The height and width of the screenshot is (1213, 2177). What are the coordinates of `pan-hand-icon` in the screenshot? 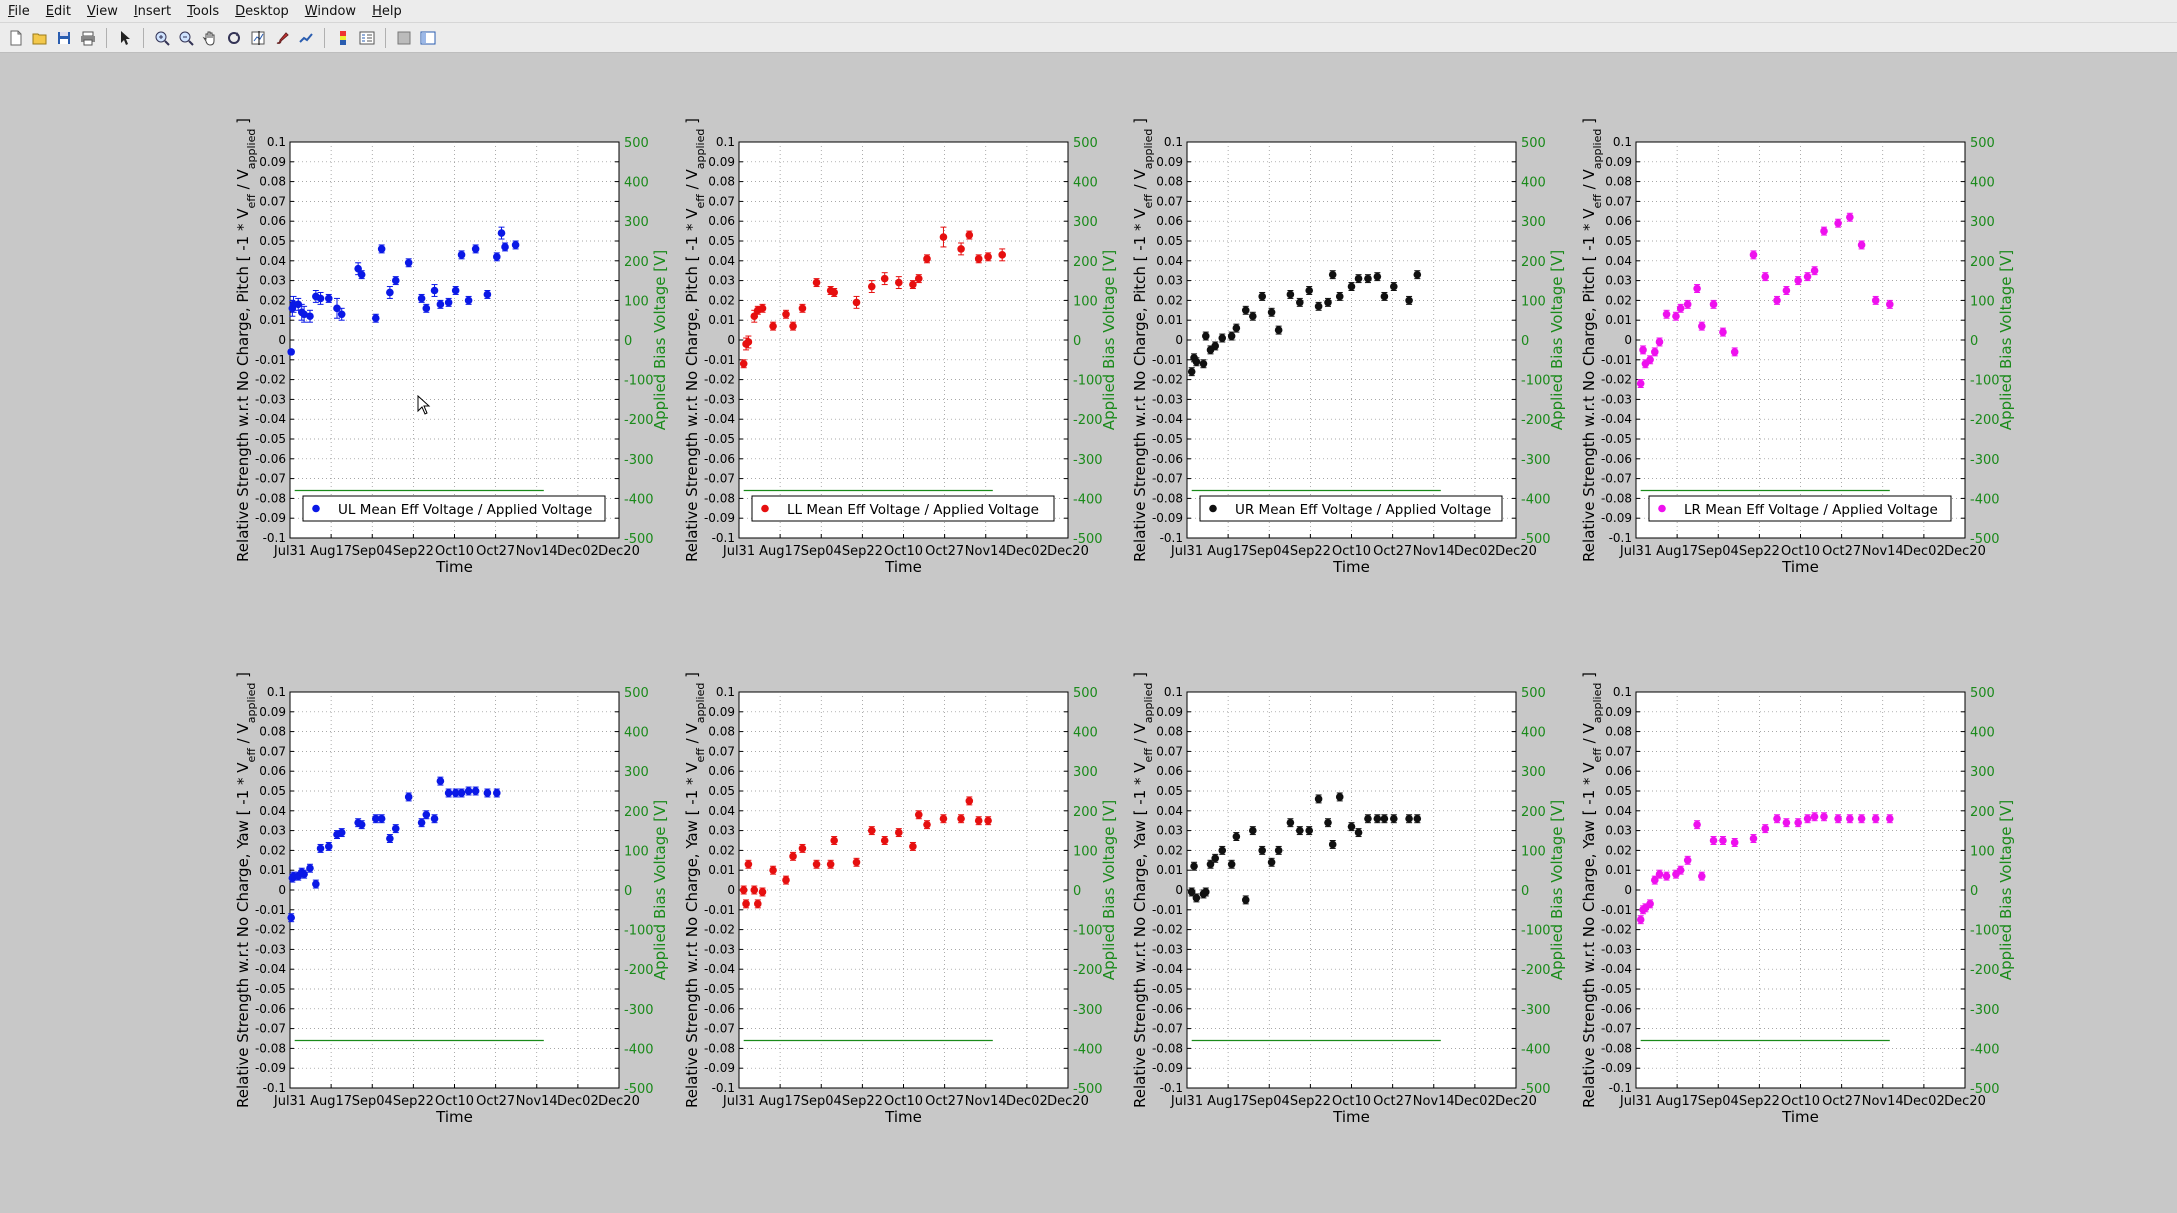 It's located at (210, 38).